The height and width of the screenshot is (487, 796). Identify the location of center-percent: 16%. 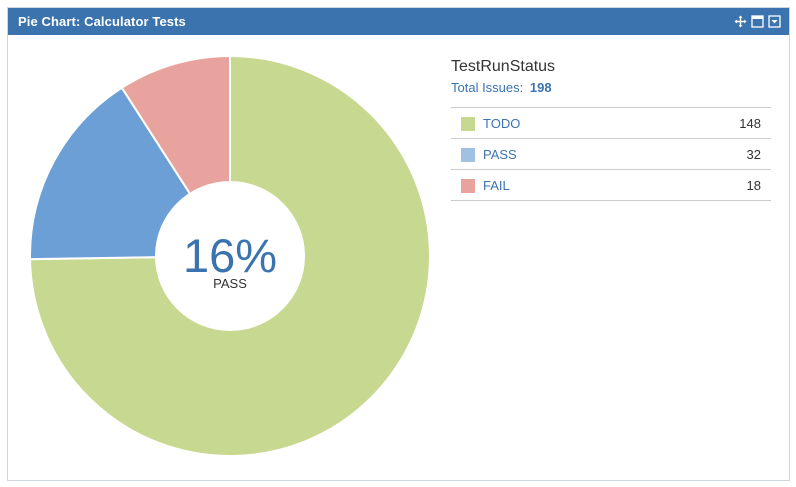
(230, 255).